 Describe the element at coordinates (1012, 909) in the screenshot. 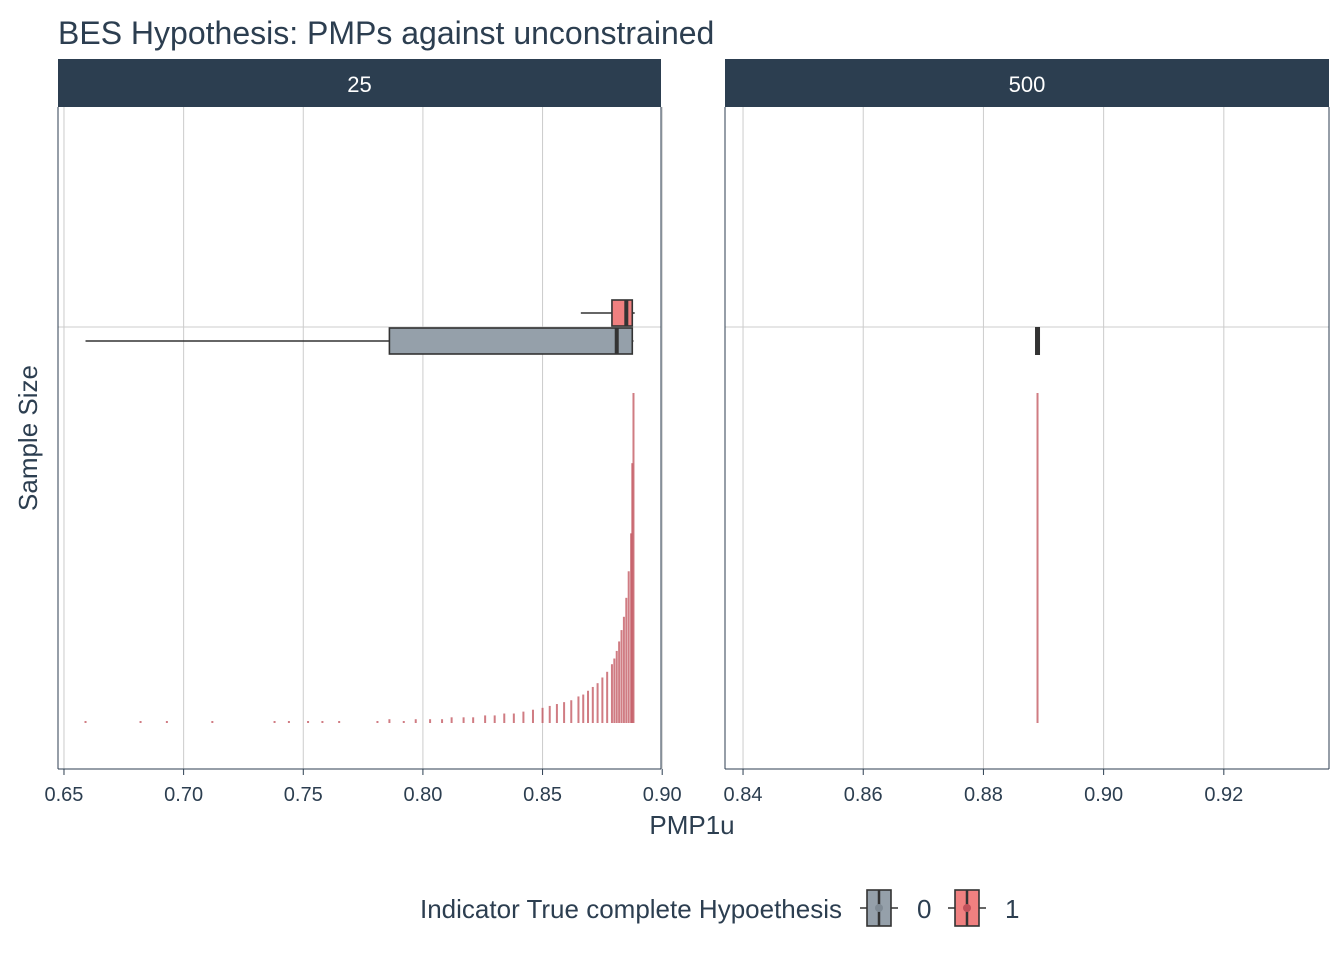

I see `legend-label-1: 1` at that location.